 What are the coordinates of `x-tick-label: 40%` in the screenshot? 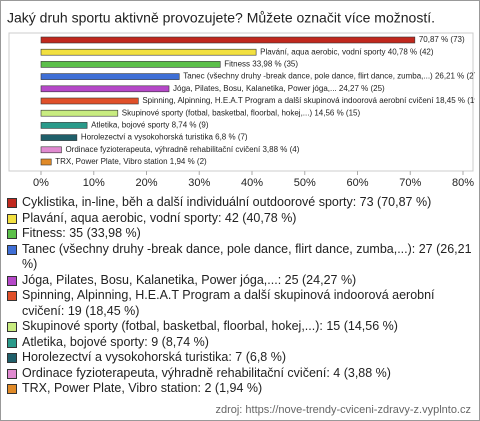 It's located at (252, 183).